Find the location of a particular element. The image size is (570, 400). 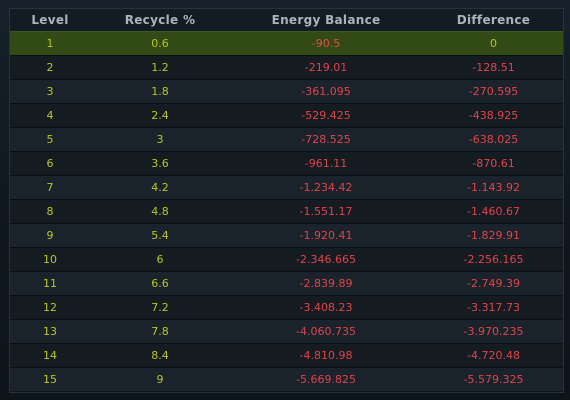

column-header-energy-balance: Energy Balance is located at coordinates (326, 20).